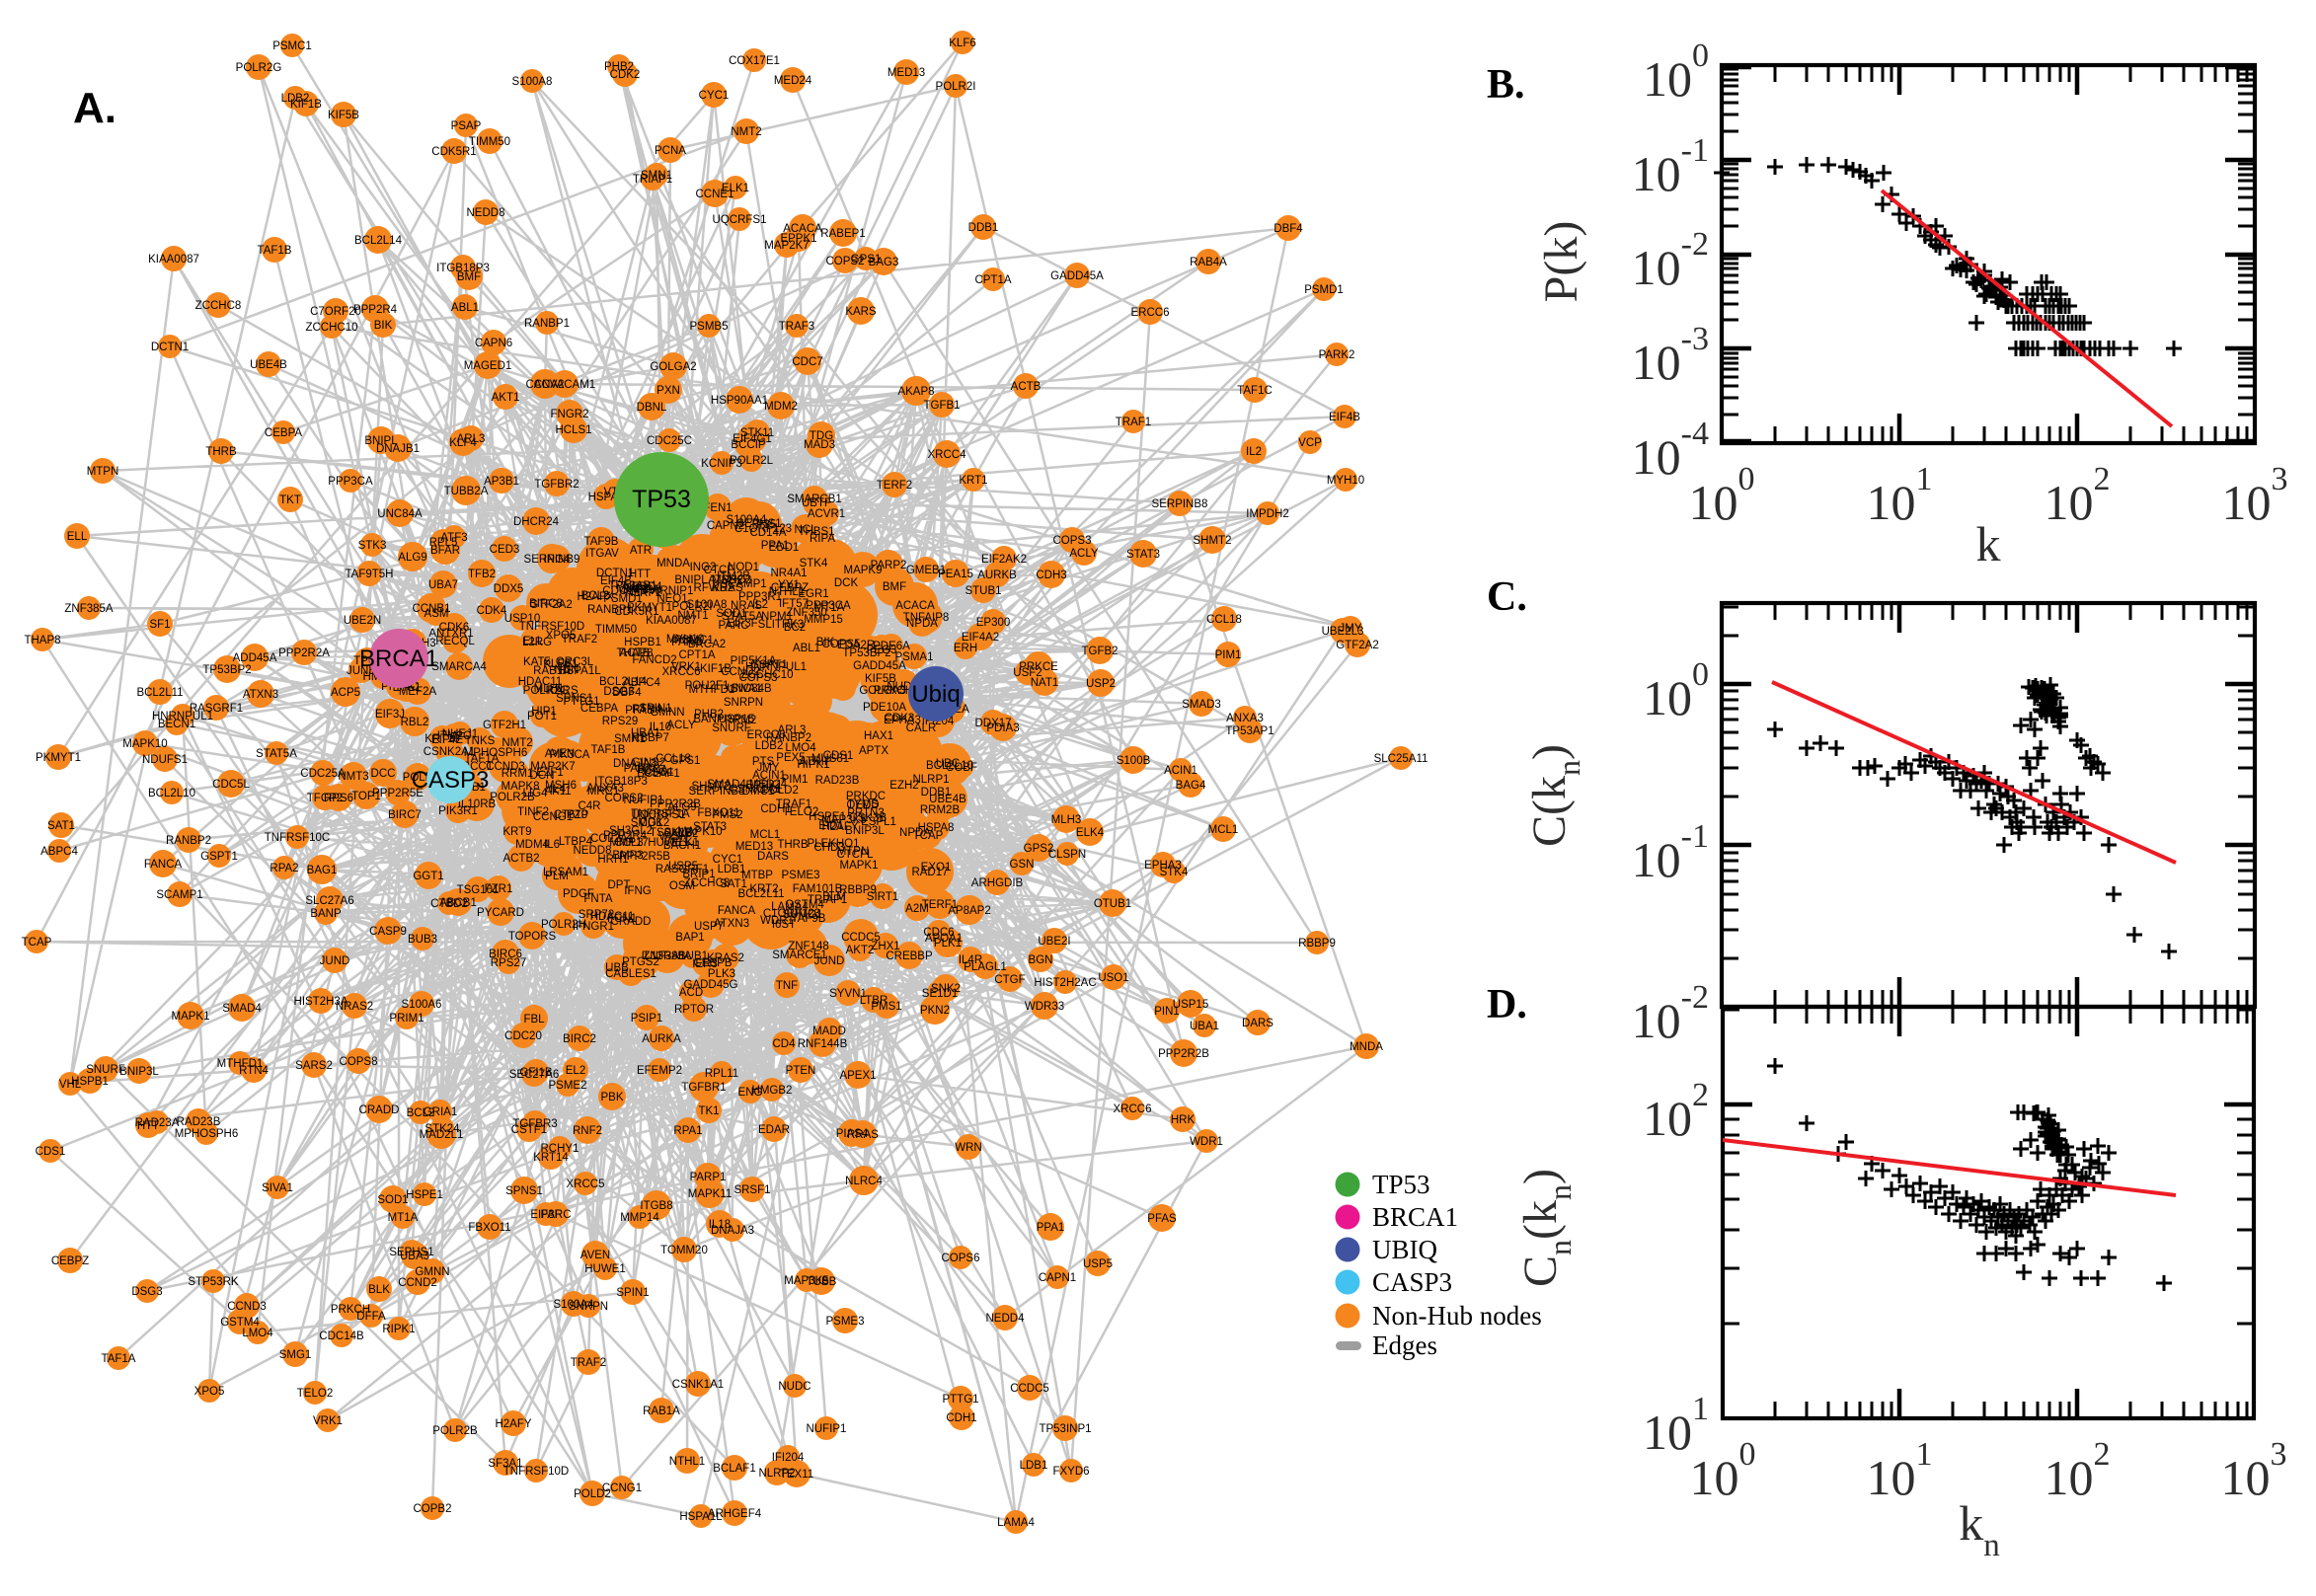  What do you see at coordinates (886, 1007) in the screenshot?
I see `svg-text: PMS1` at bounding box center [886, 1007].